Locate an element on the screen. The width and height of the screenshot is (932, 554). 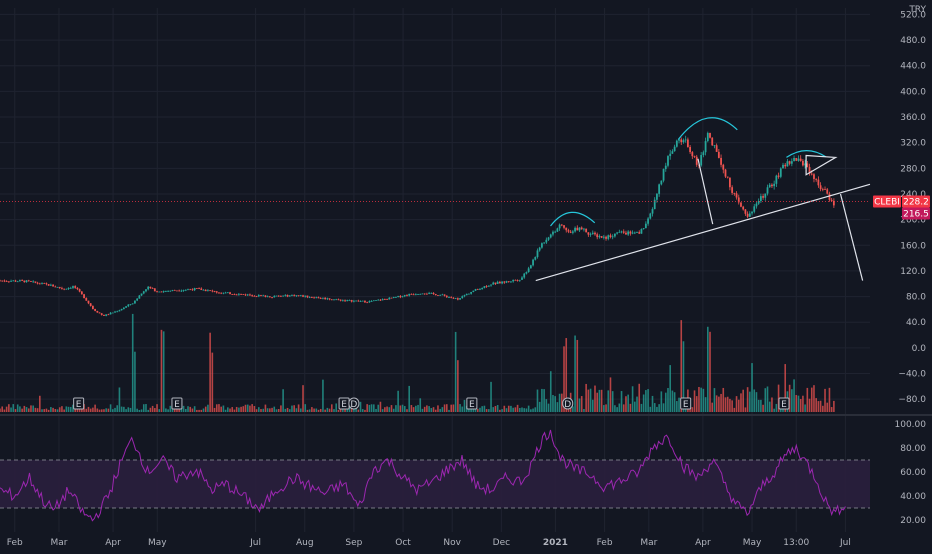
trendline is located at coordinates (703, 232).